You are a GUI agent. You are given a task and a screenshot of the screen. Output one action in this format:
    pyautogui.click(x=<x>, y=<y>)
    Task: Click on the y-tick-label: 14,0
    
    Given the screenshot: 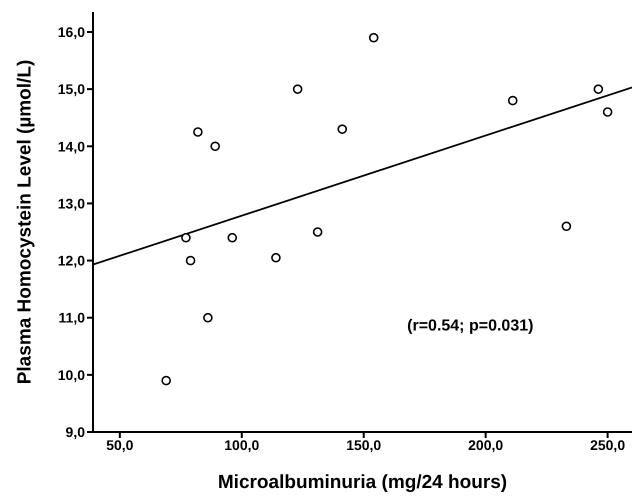 What is the action you would take?
    pyautogui.click(x=72, y=146)
    